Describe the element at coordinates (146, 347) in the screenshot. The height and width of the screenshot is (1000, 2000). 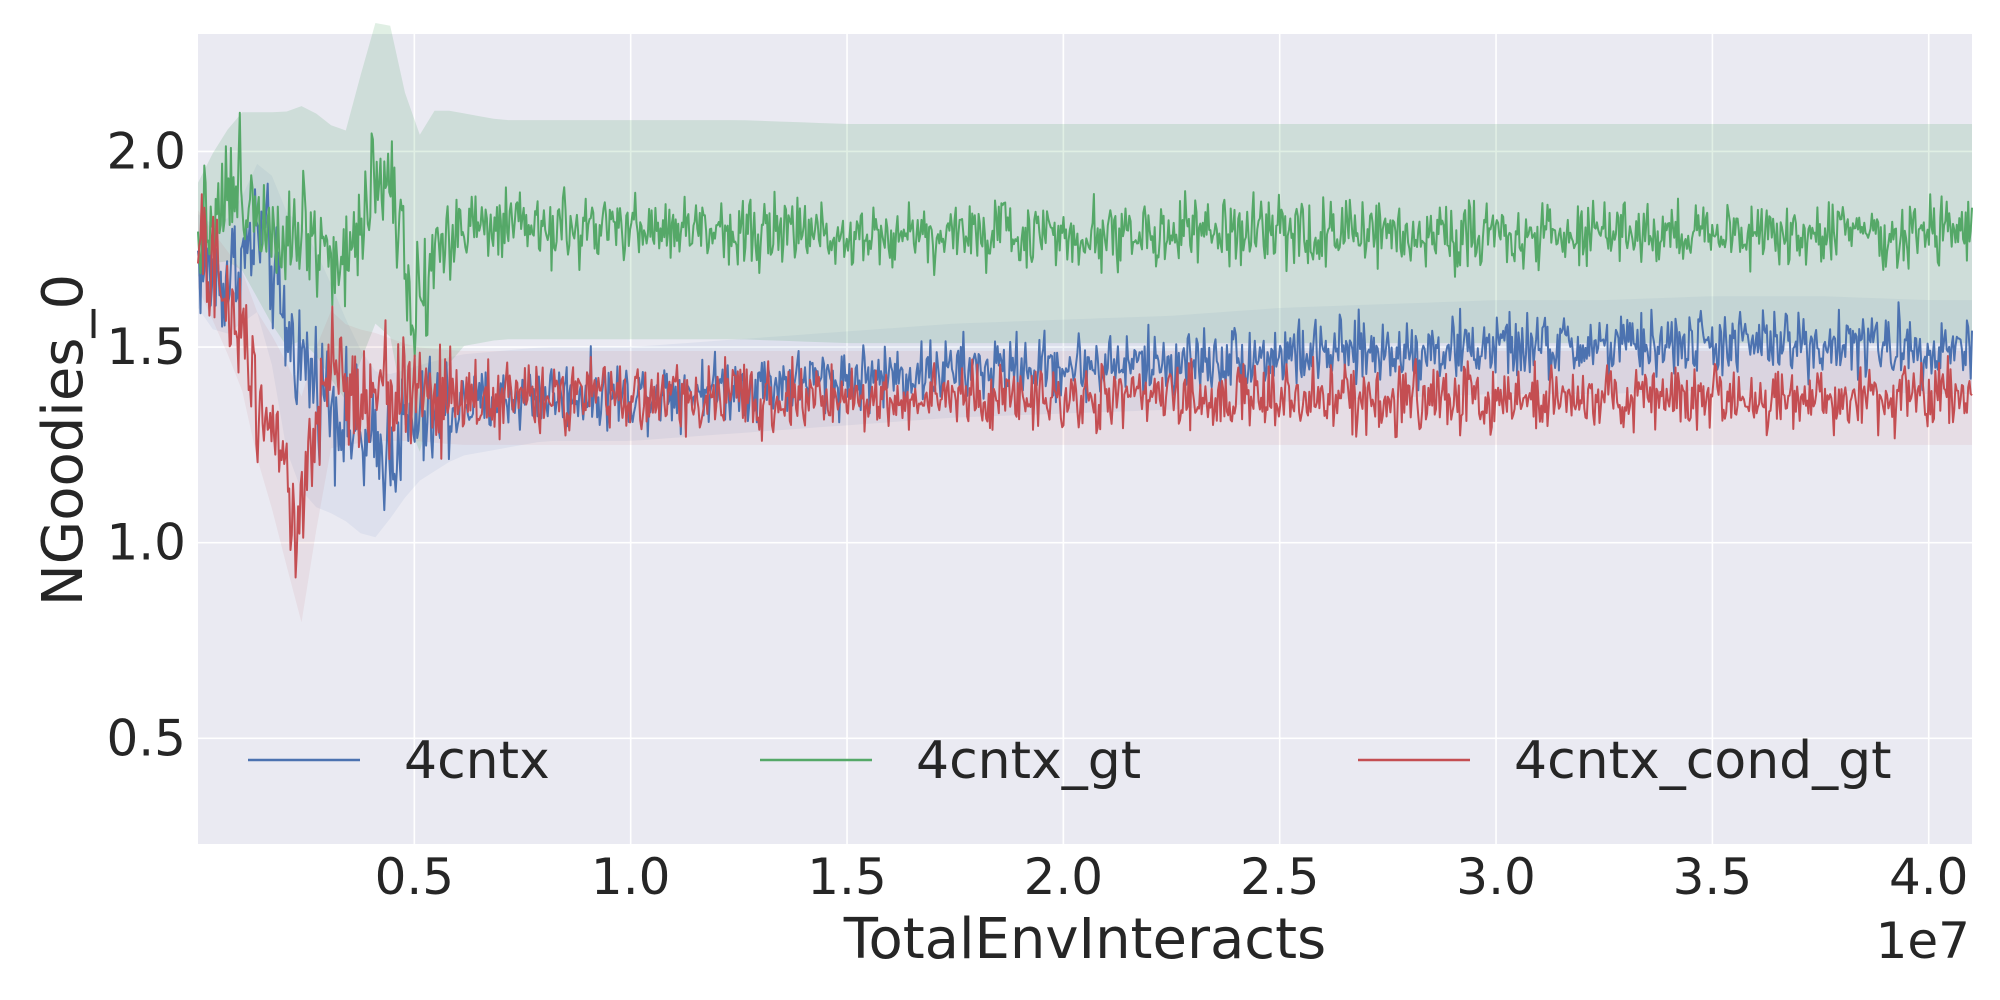
I see `y-tick-label: 1.5` at that location.